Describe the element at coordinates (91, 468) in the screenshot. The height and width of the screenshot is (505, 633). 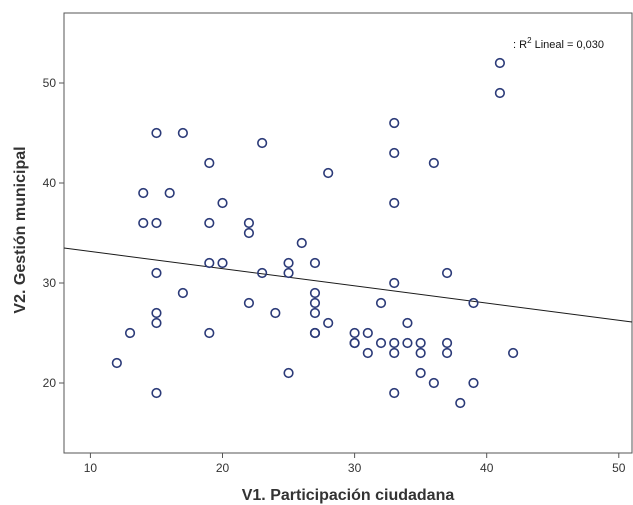
I see `x-tick-label: 10` at that location.